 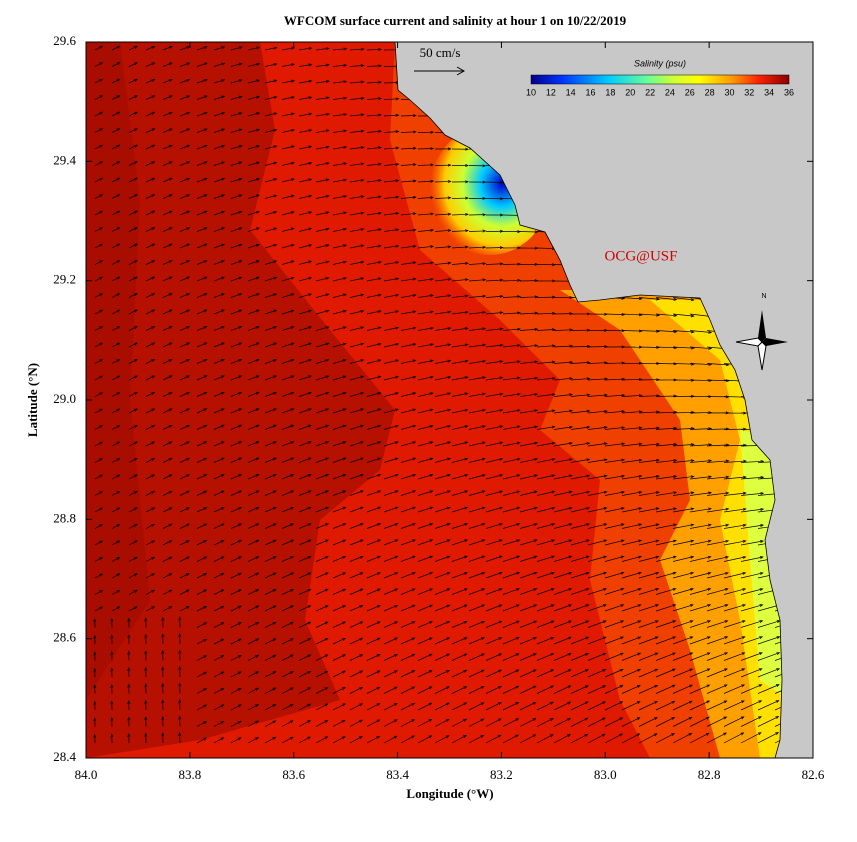 I want to click on y-tick-label: 29.4, so click(x=64, y=159).